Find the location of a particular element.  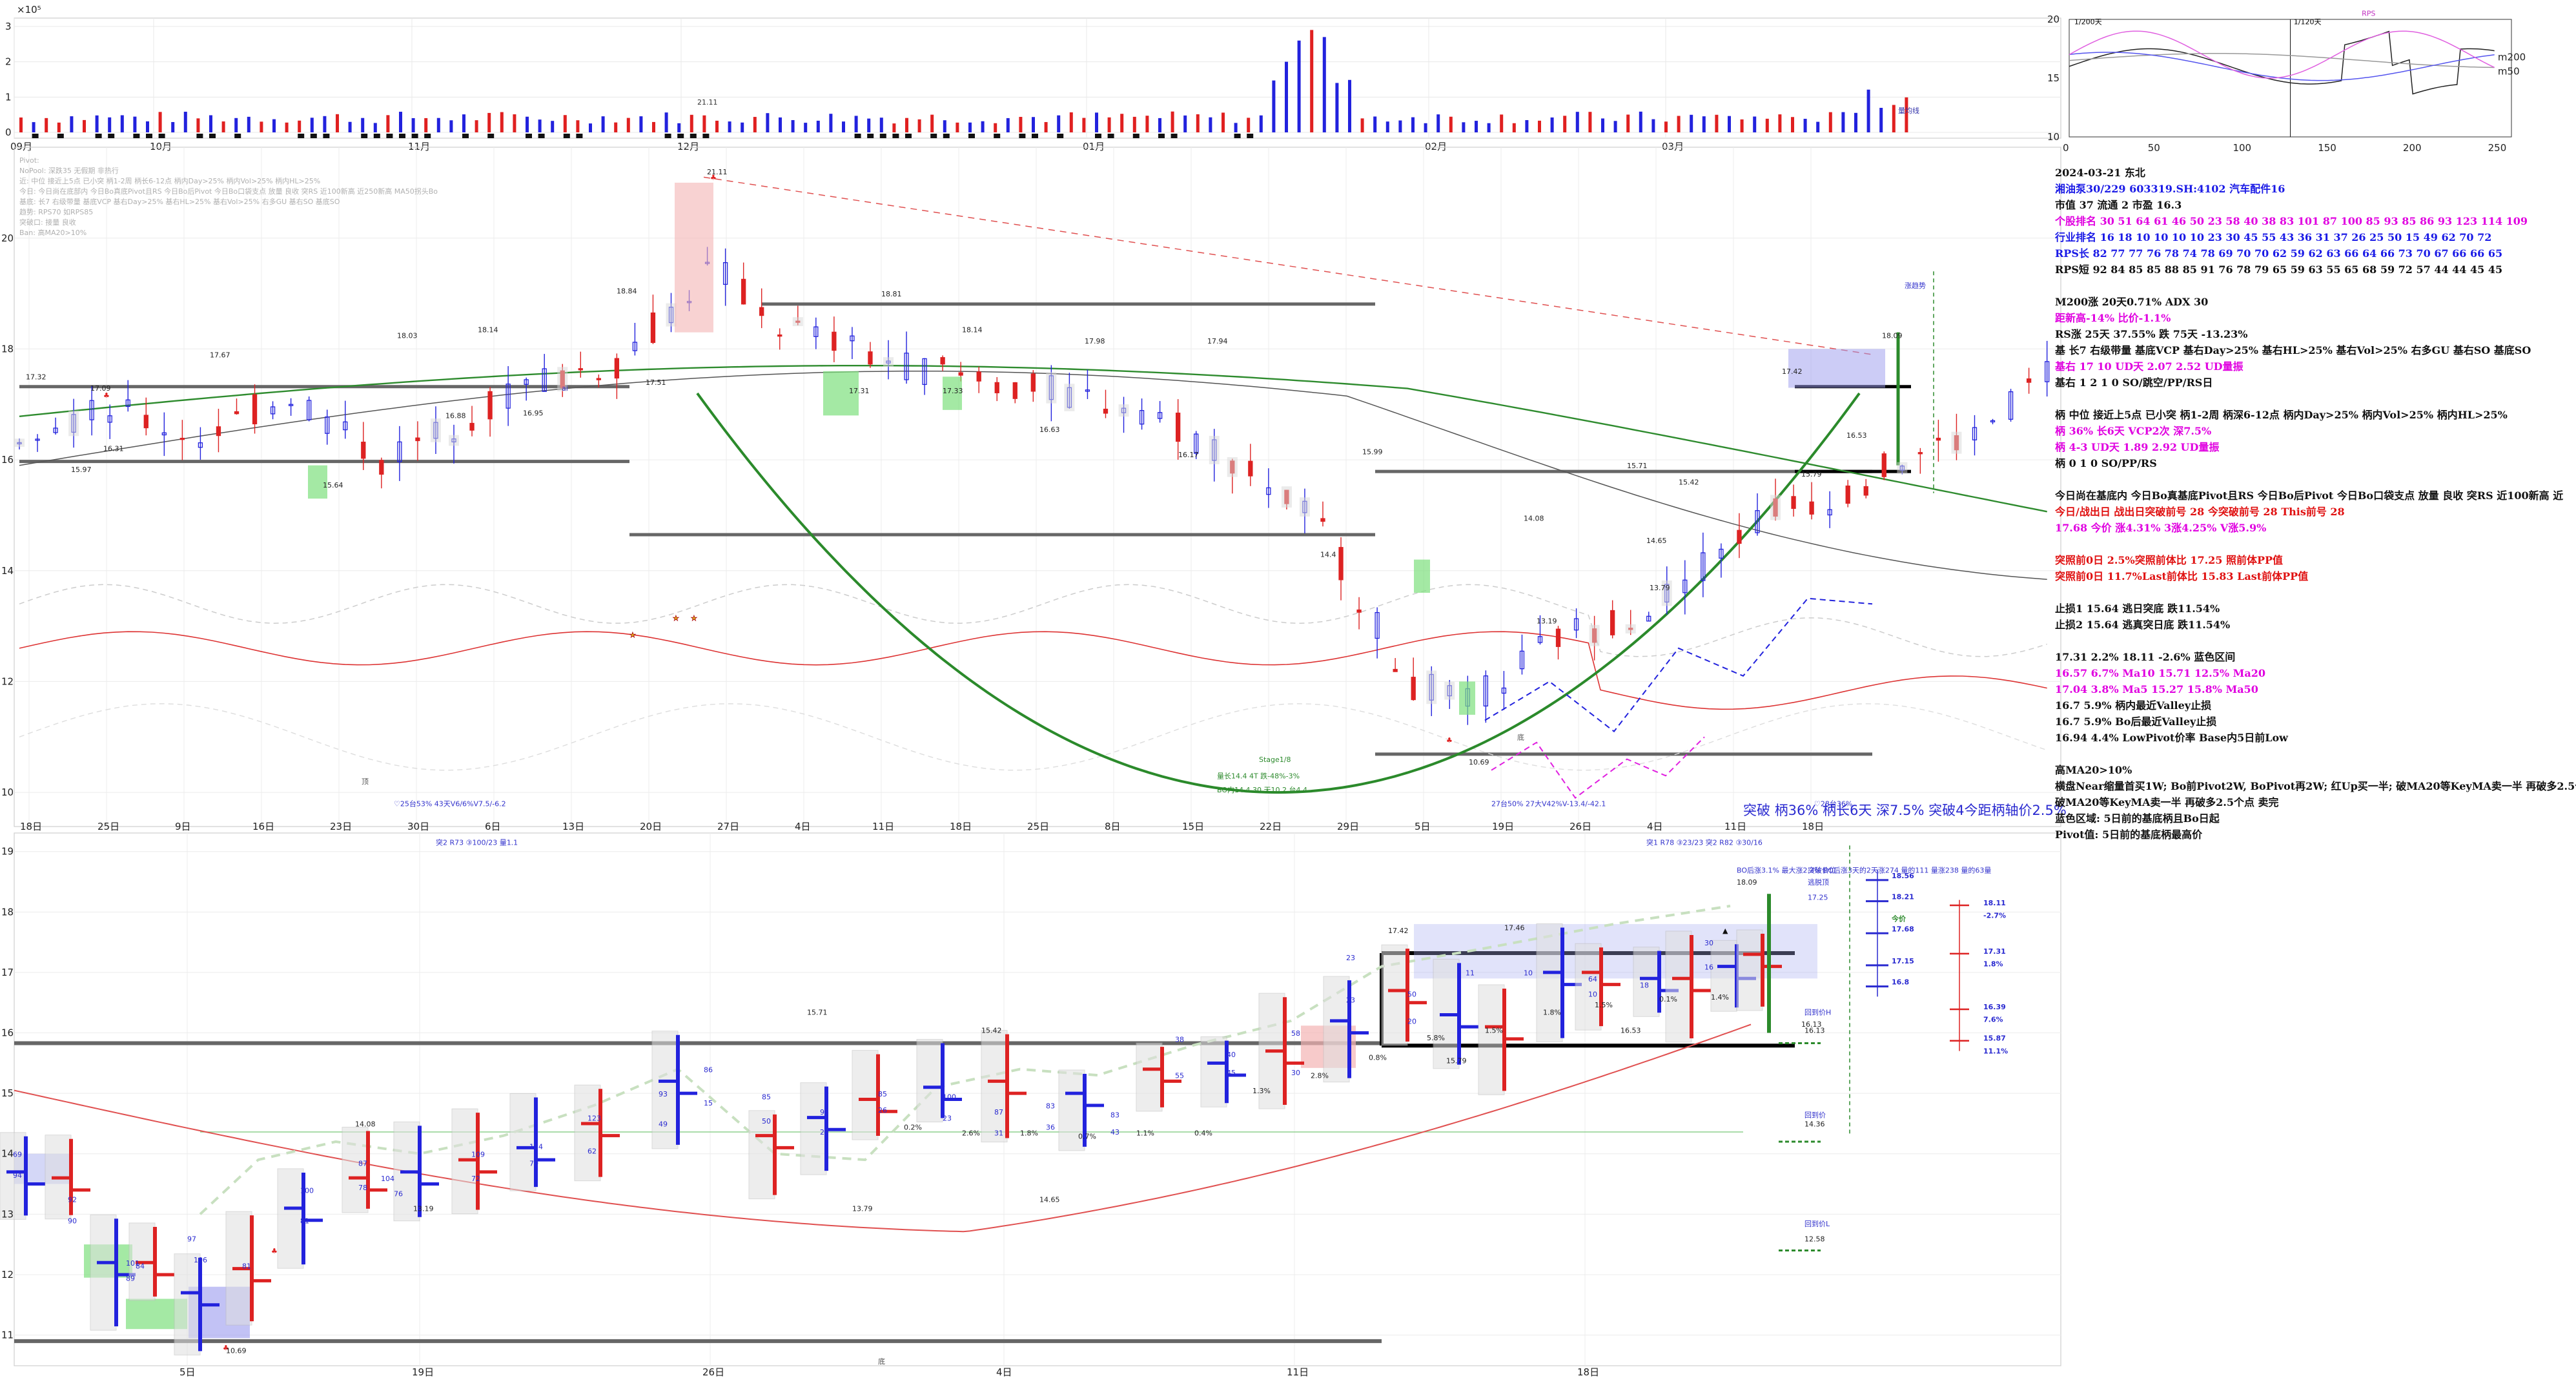

lower-price-label: 13.19 is located at coordinates (423, 1209).